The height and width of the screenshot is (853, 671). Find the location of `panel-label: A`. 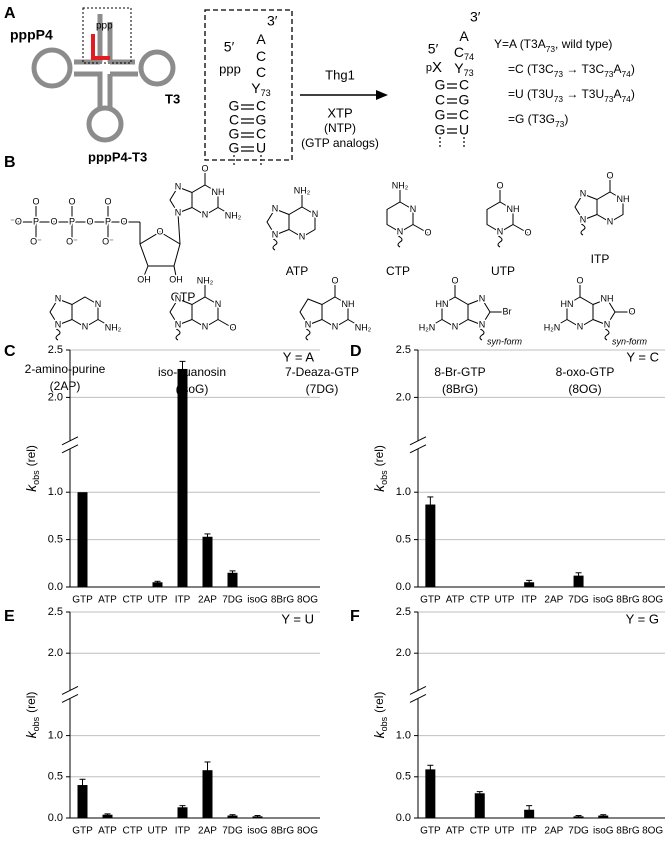

panel-label: A is located at coordinates (10, 13).